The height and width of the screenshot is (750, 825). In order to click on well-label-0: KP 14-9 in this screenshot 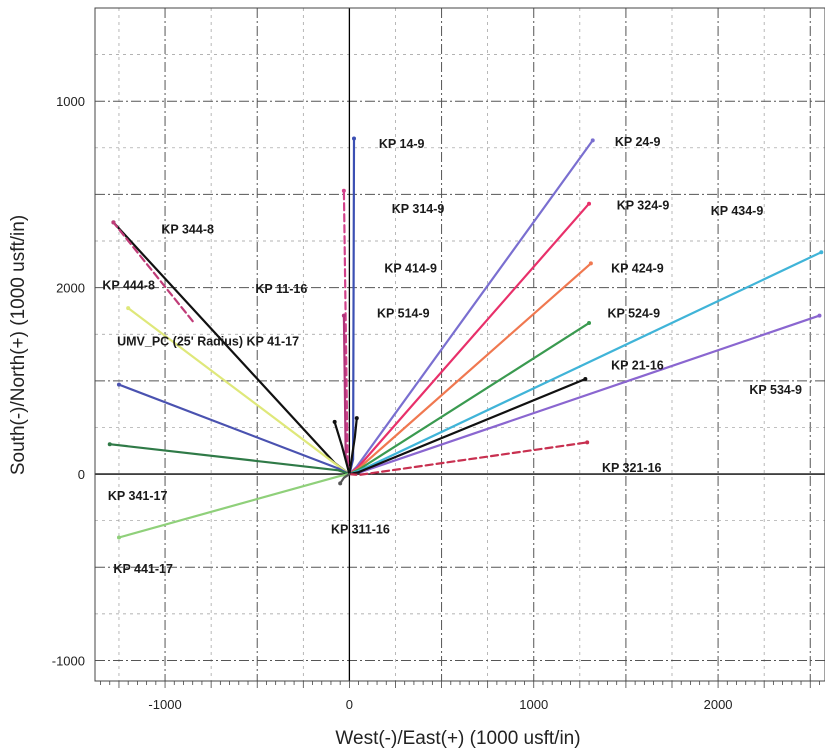, I will do `click(402, 144)`.